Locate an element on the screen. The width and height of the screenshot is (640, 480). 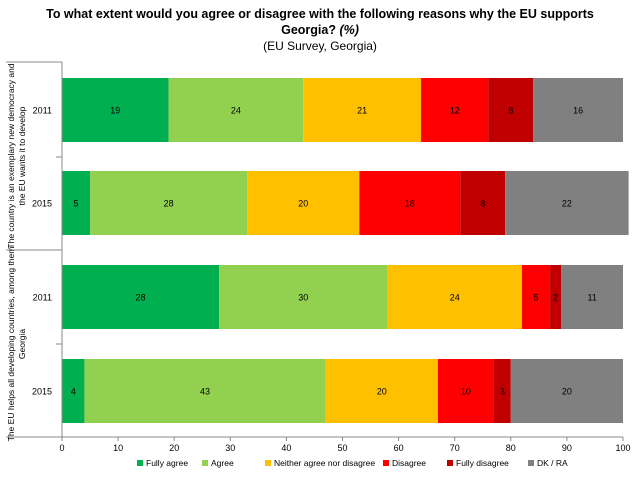
group-label: Georgia is located at coordinates (22, 344).